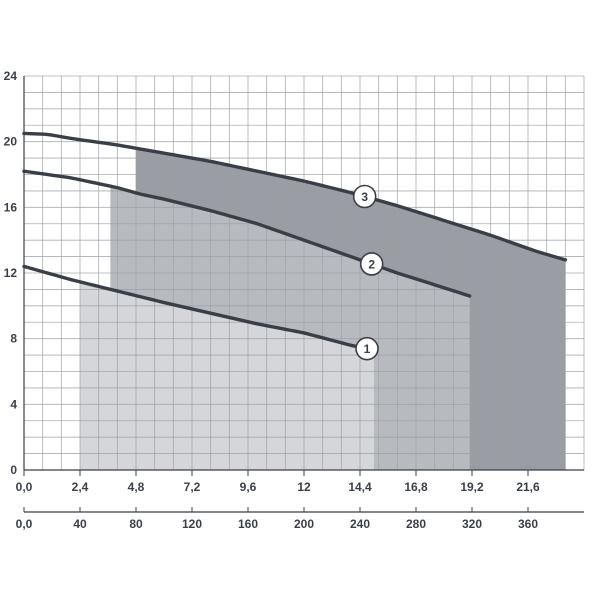 The image size is (600, 605). Describe the element at coordinates (13, 404) in the screenshot. I see `y-tick-label: 4` at that location.